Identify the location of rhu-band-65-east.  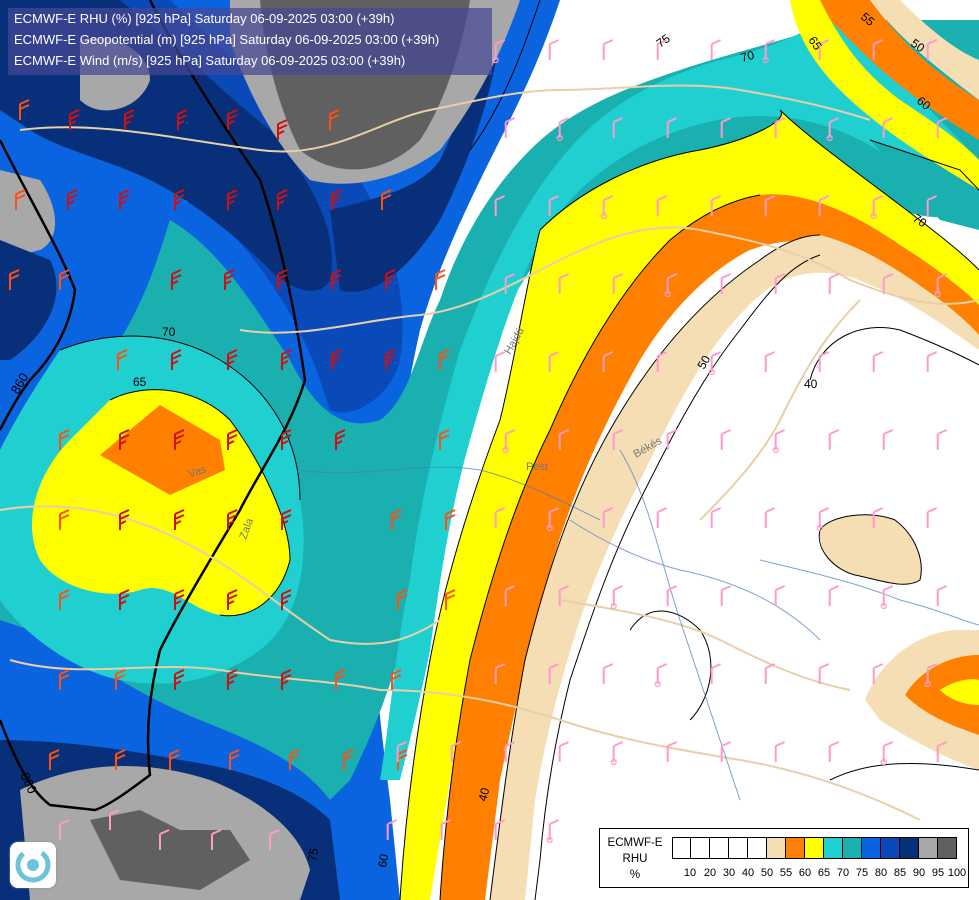
(884, 95).